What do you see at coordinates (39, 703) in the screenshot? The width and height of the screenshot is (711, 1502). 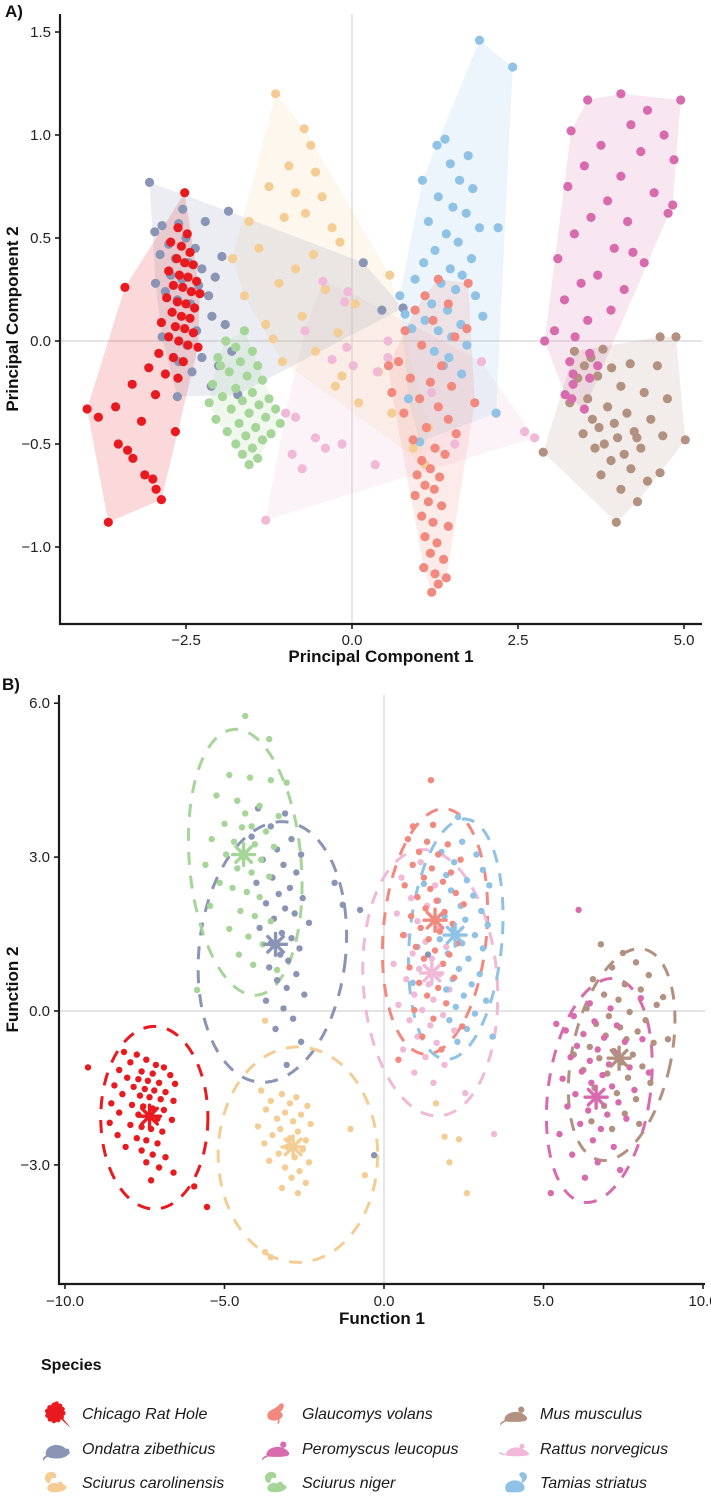 I see `y-tick-label: 6.0` at bounding box center [39, 703].